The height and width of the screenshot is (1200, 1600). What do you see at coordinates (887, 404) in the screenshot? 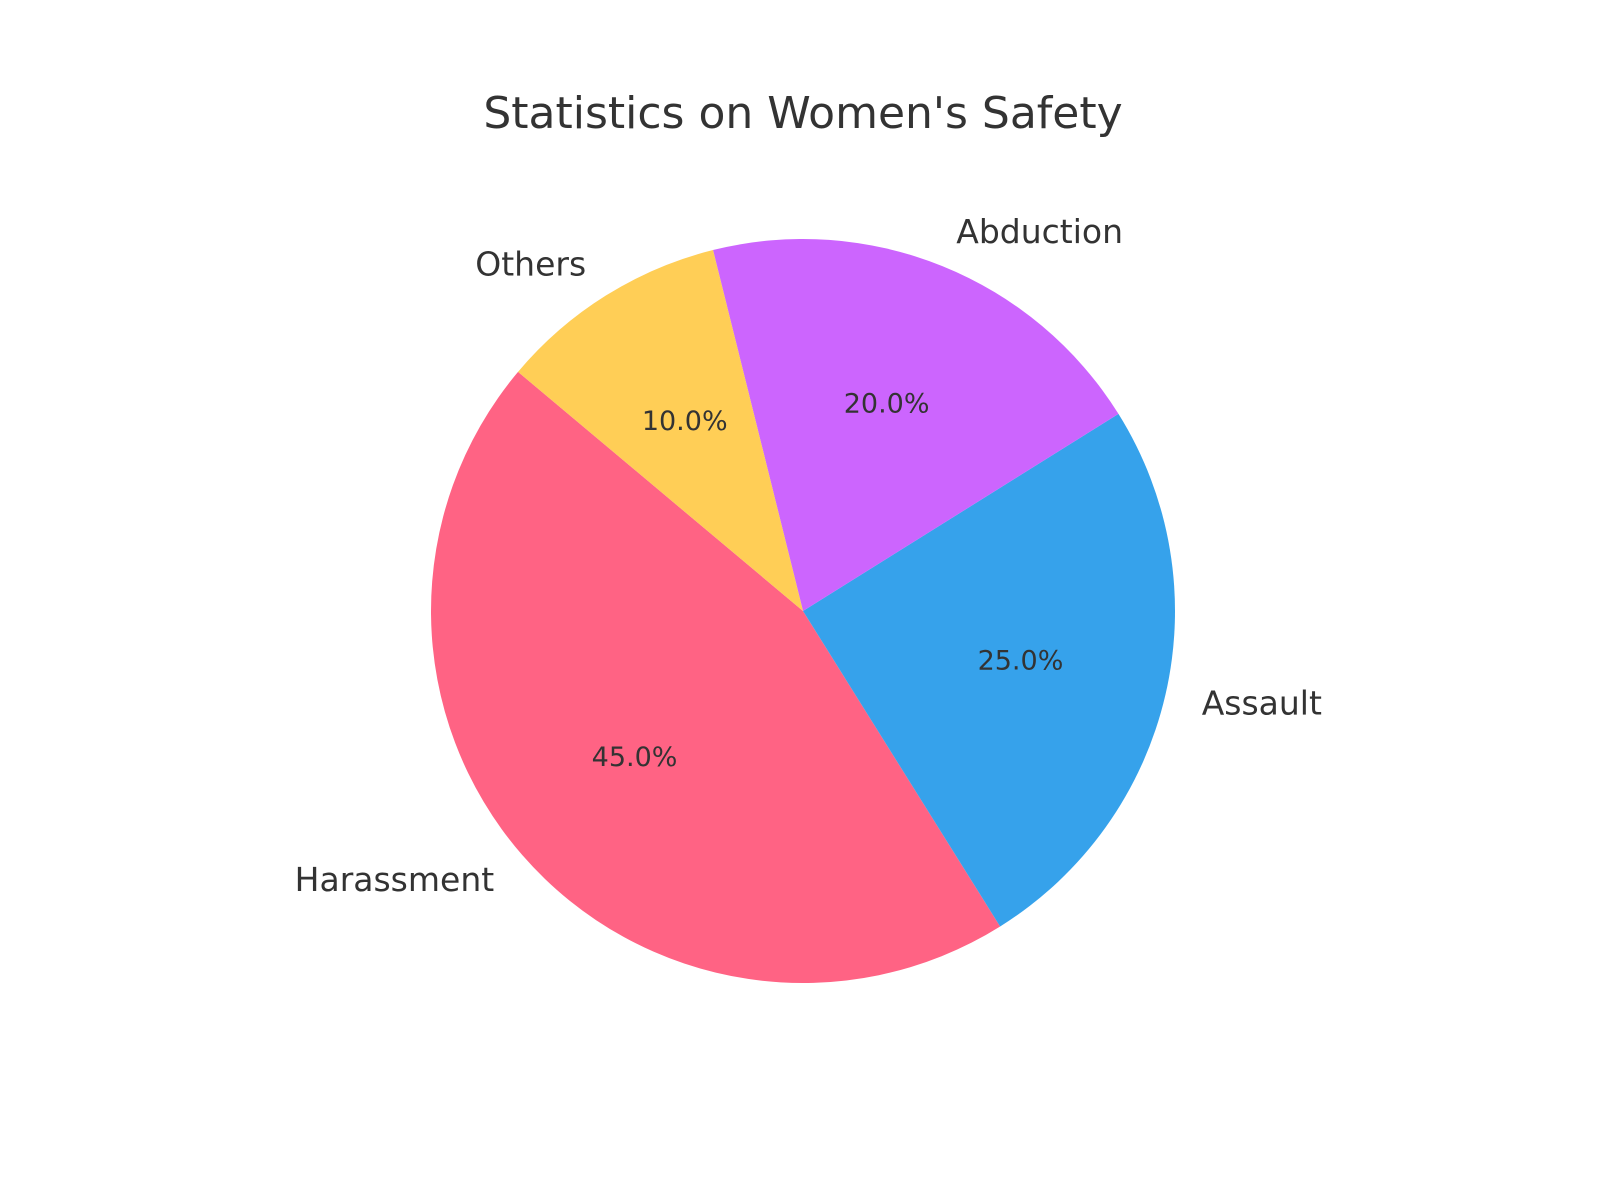
I see `percent-label-abduction: 20.0%` at bounding box center [887, 404].